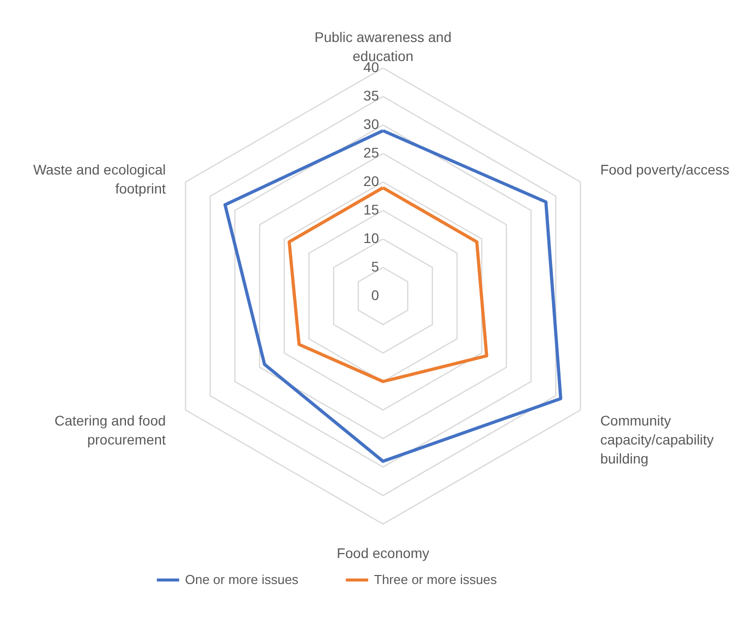 This screenshot has height=624, width=754. I want to click on spoke-label: Community capacity/capability building, so click(657, 439).